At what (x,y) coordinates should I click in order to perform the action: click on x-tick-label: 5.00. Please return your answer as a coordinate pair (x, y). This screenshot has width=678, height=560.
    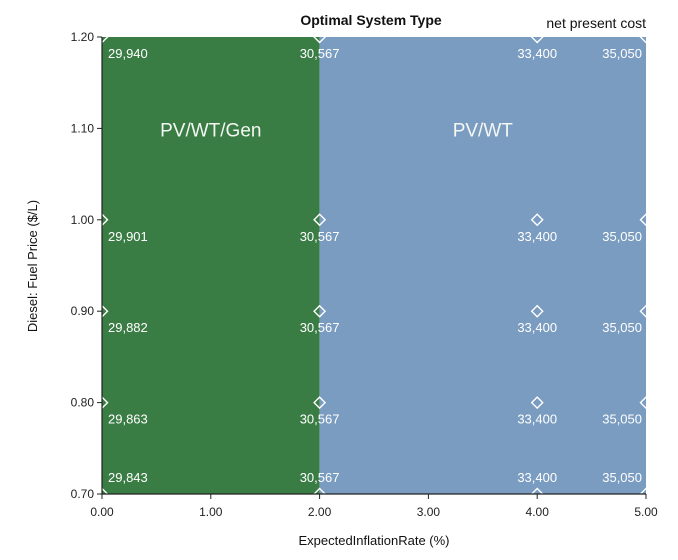
    Looking at the image, I should click on (646, 512).